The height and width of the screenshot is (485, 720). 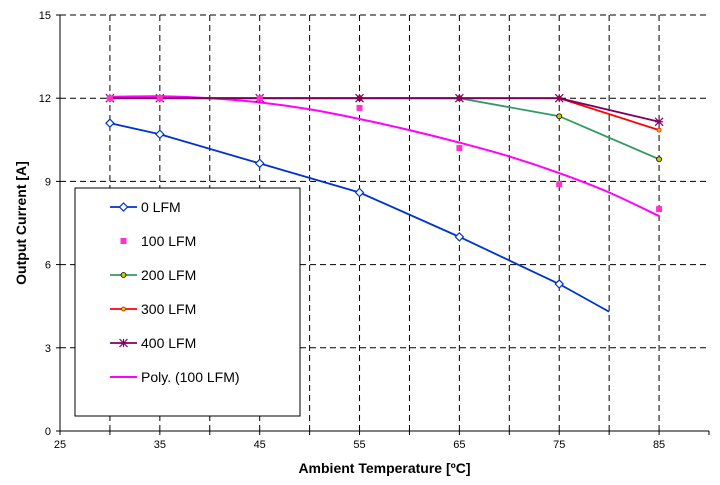 I want to click on y-tick-label: 15, so click(x=45, y=16).